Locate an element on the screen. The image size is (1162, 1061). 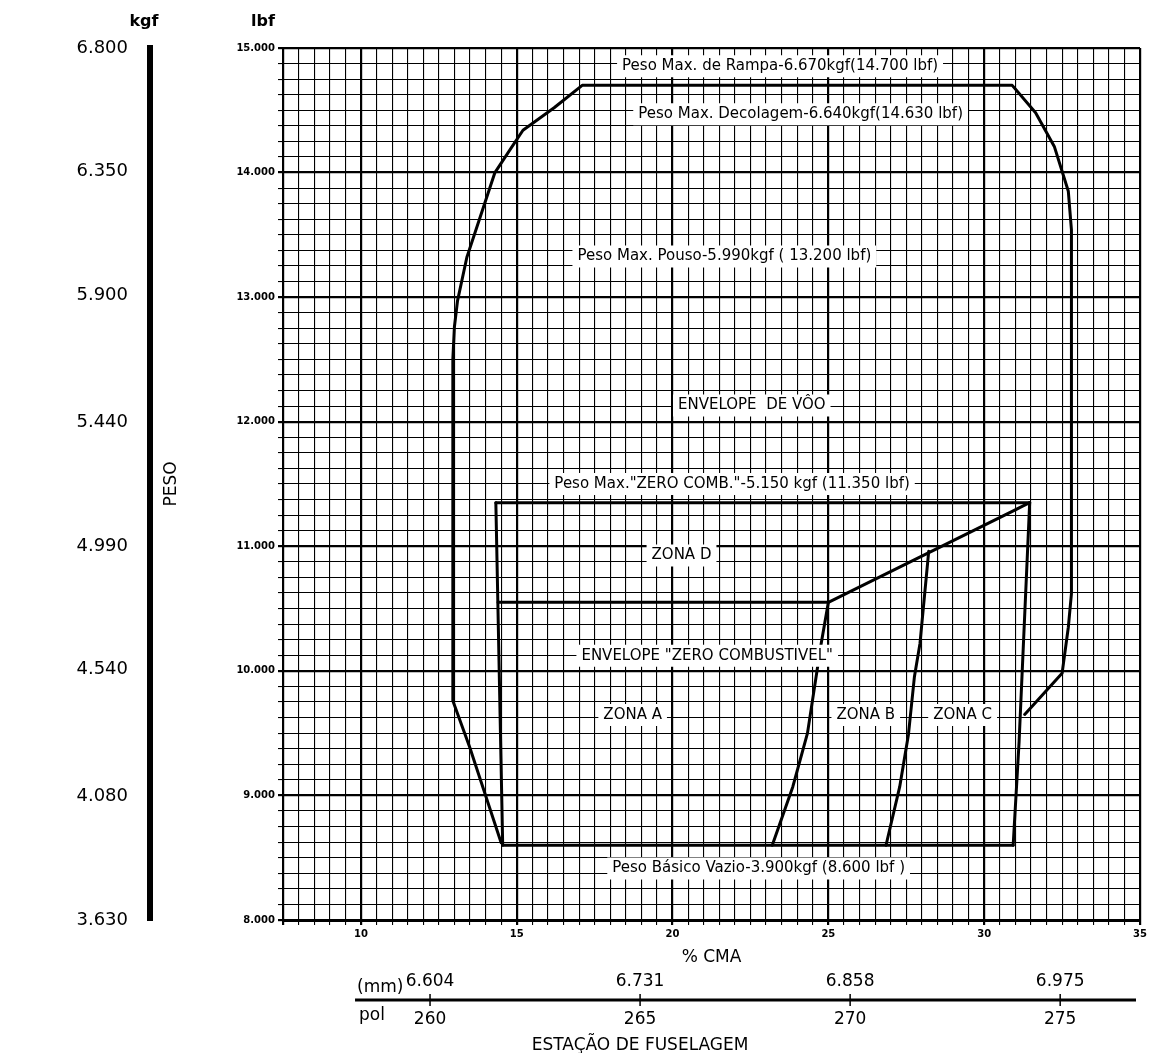
y-tick-label: 8.000 is located at coordinates (259, 919).